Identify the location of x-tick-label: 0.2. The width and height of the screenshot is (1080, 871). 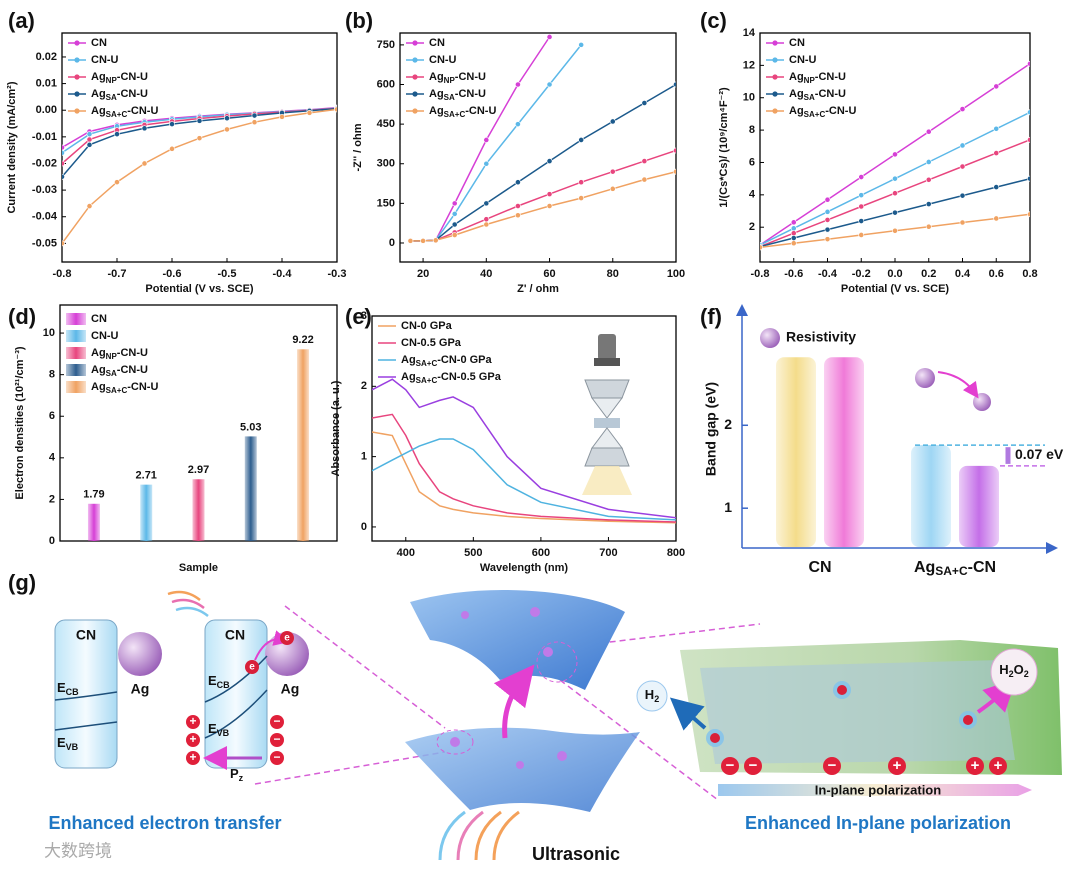
(928, 274).